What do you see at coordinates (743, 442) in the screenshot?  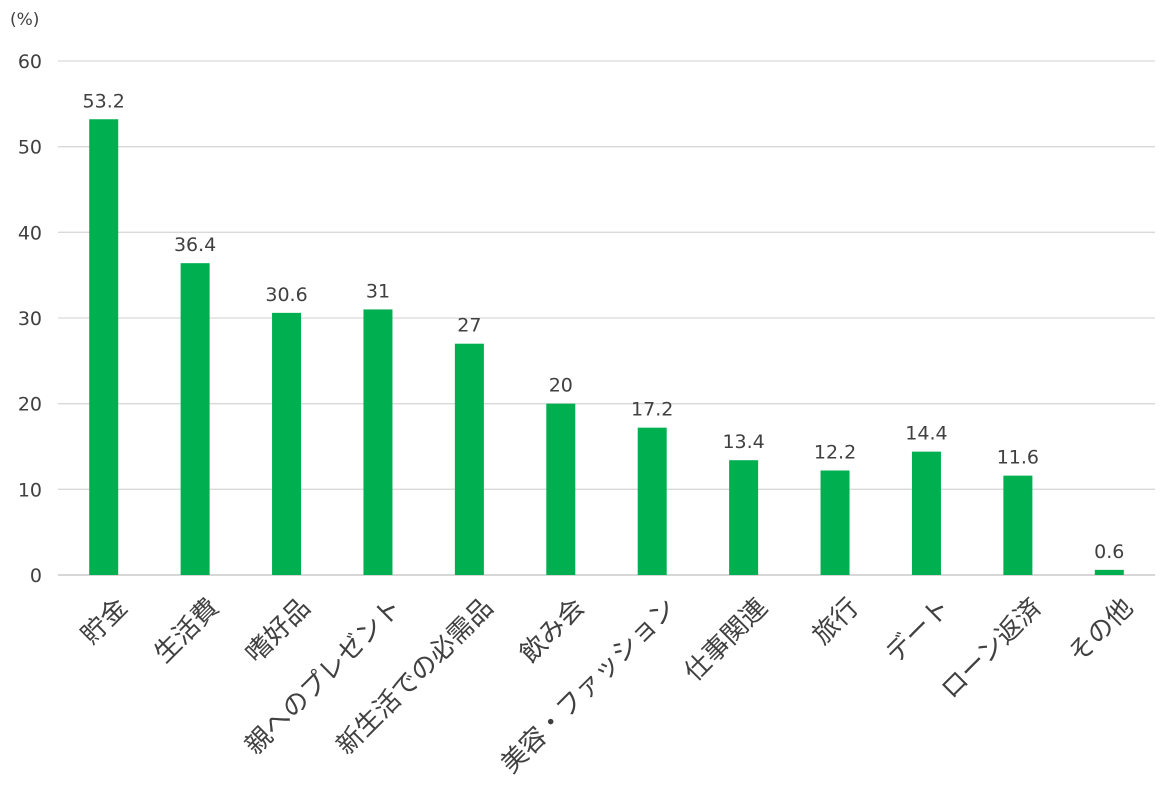 I see `data-label: 13.4` at bounding box center [743, 442].